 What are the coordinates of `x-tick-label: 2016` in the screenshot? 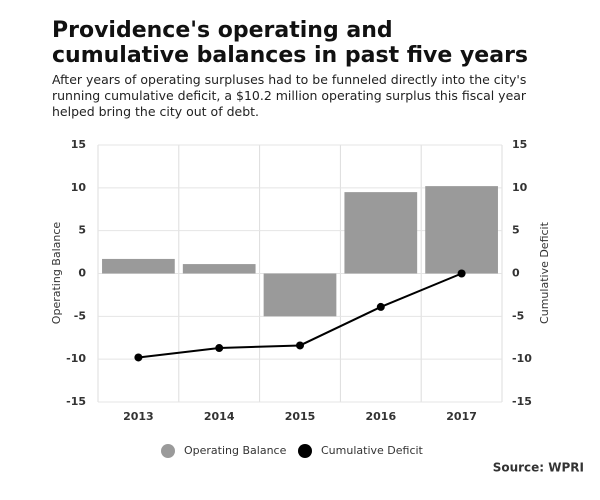 It's located at (380, 416).